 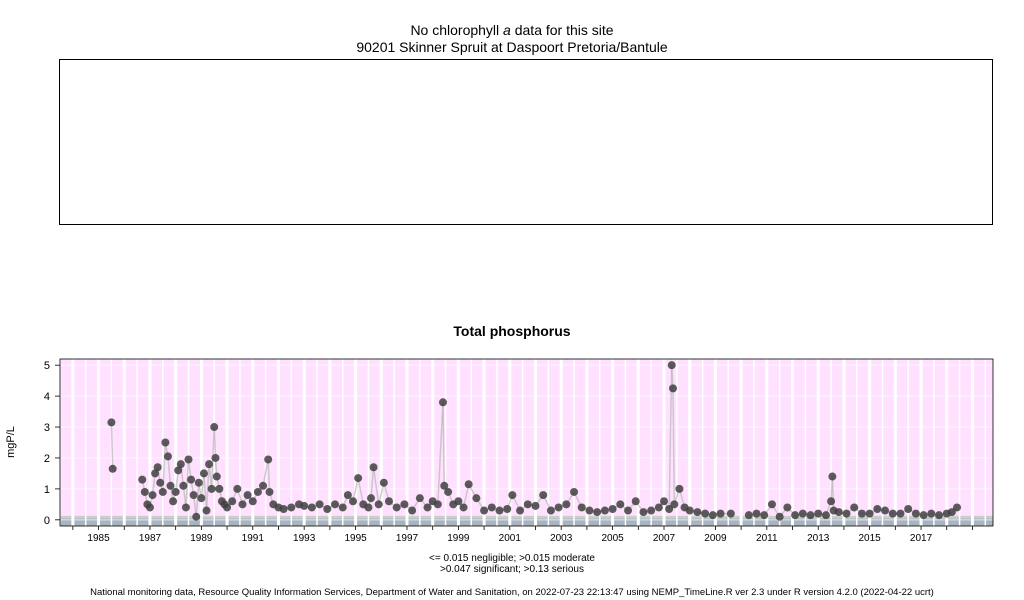 I want to click on y-tick-label: 4, so click(x=47, y=397).